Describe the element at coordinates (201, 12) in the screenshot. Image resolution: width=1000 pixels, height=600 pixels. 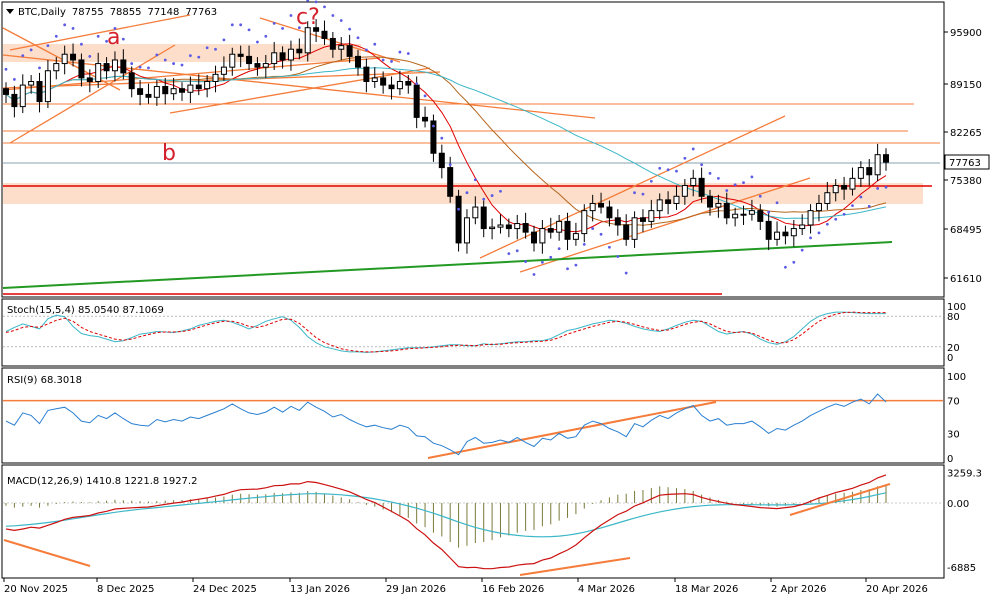
I see `header-close: 77763` at that location.